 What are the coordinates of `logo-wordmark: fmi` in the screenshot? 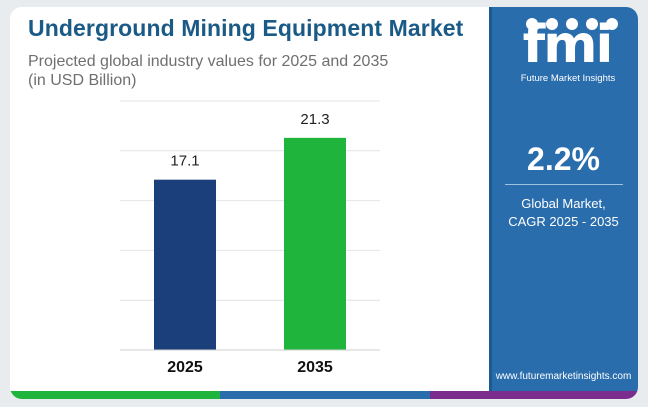 It's located at (568, 45).